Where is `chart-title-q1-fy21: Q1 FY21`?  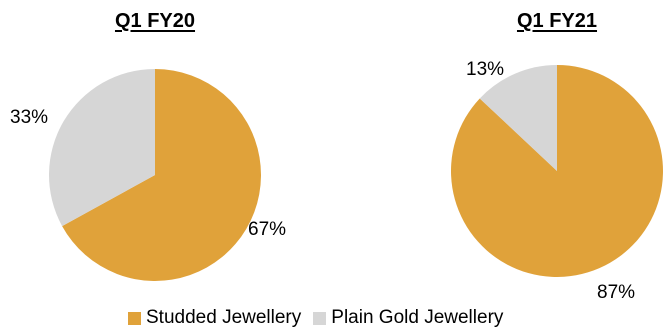
chart-title-q1-fy21: Q1 FY21 is located at coordinates (557, 21).